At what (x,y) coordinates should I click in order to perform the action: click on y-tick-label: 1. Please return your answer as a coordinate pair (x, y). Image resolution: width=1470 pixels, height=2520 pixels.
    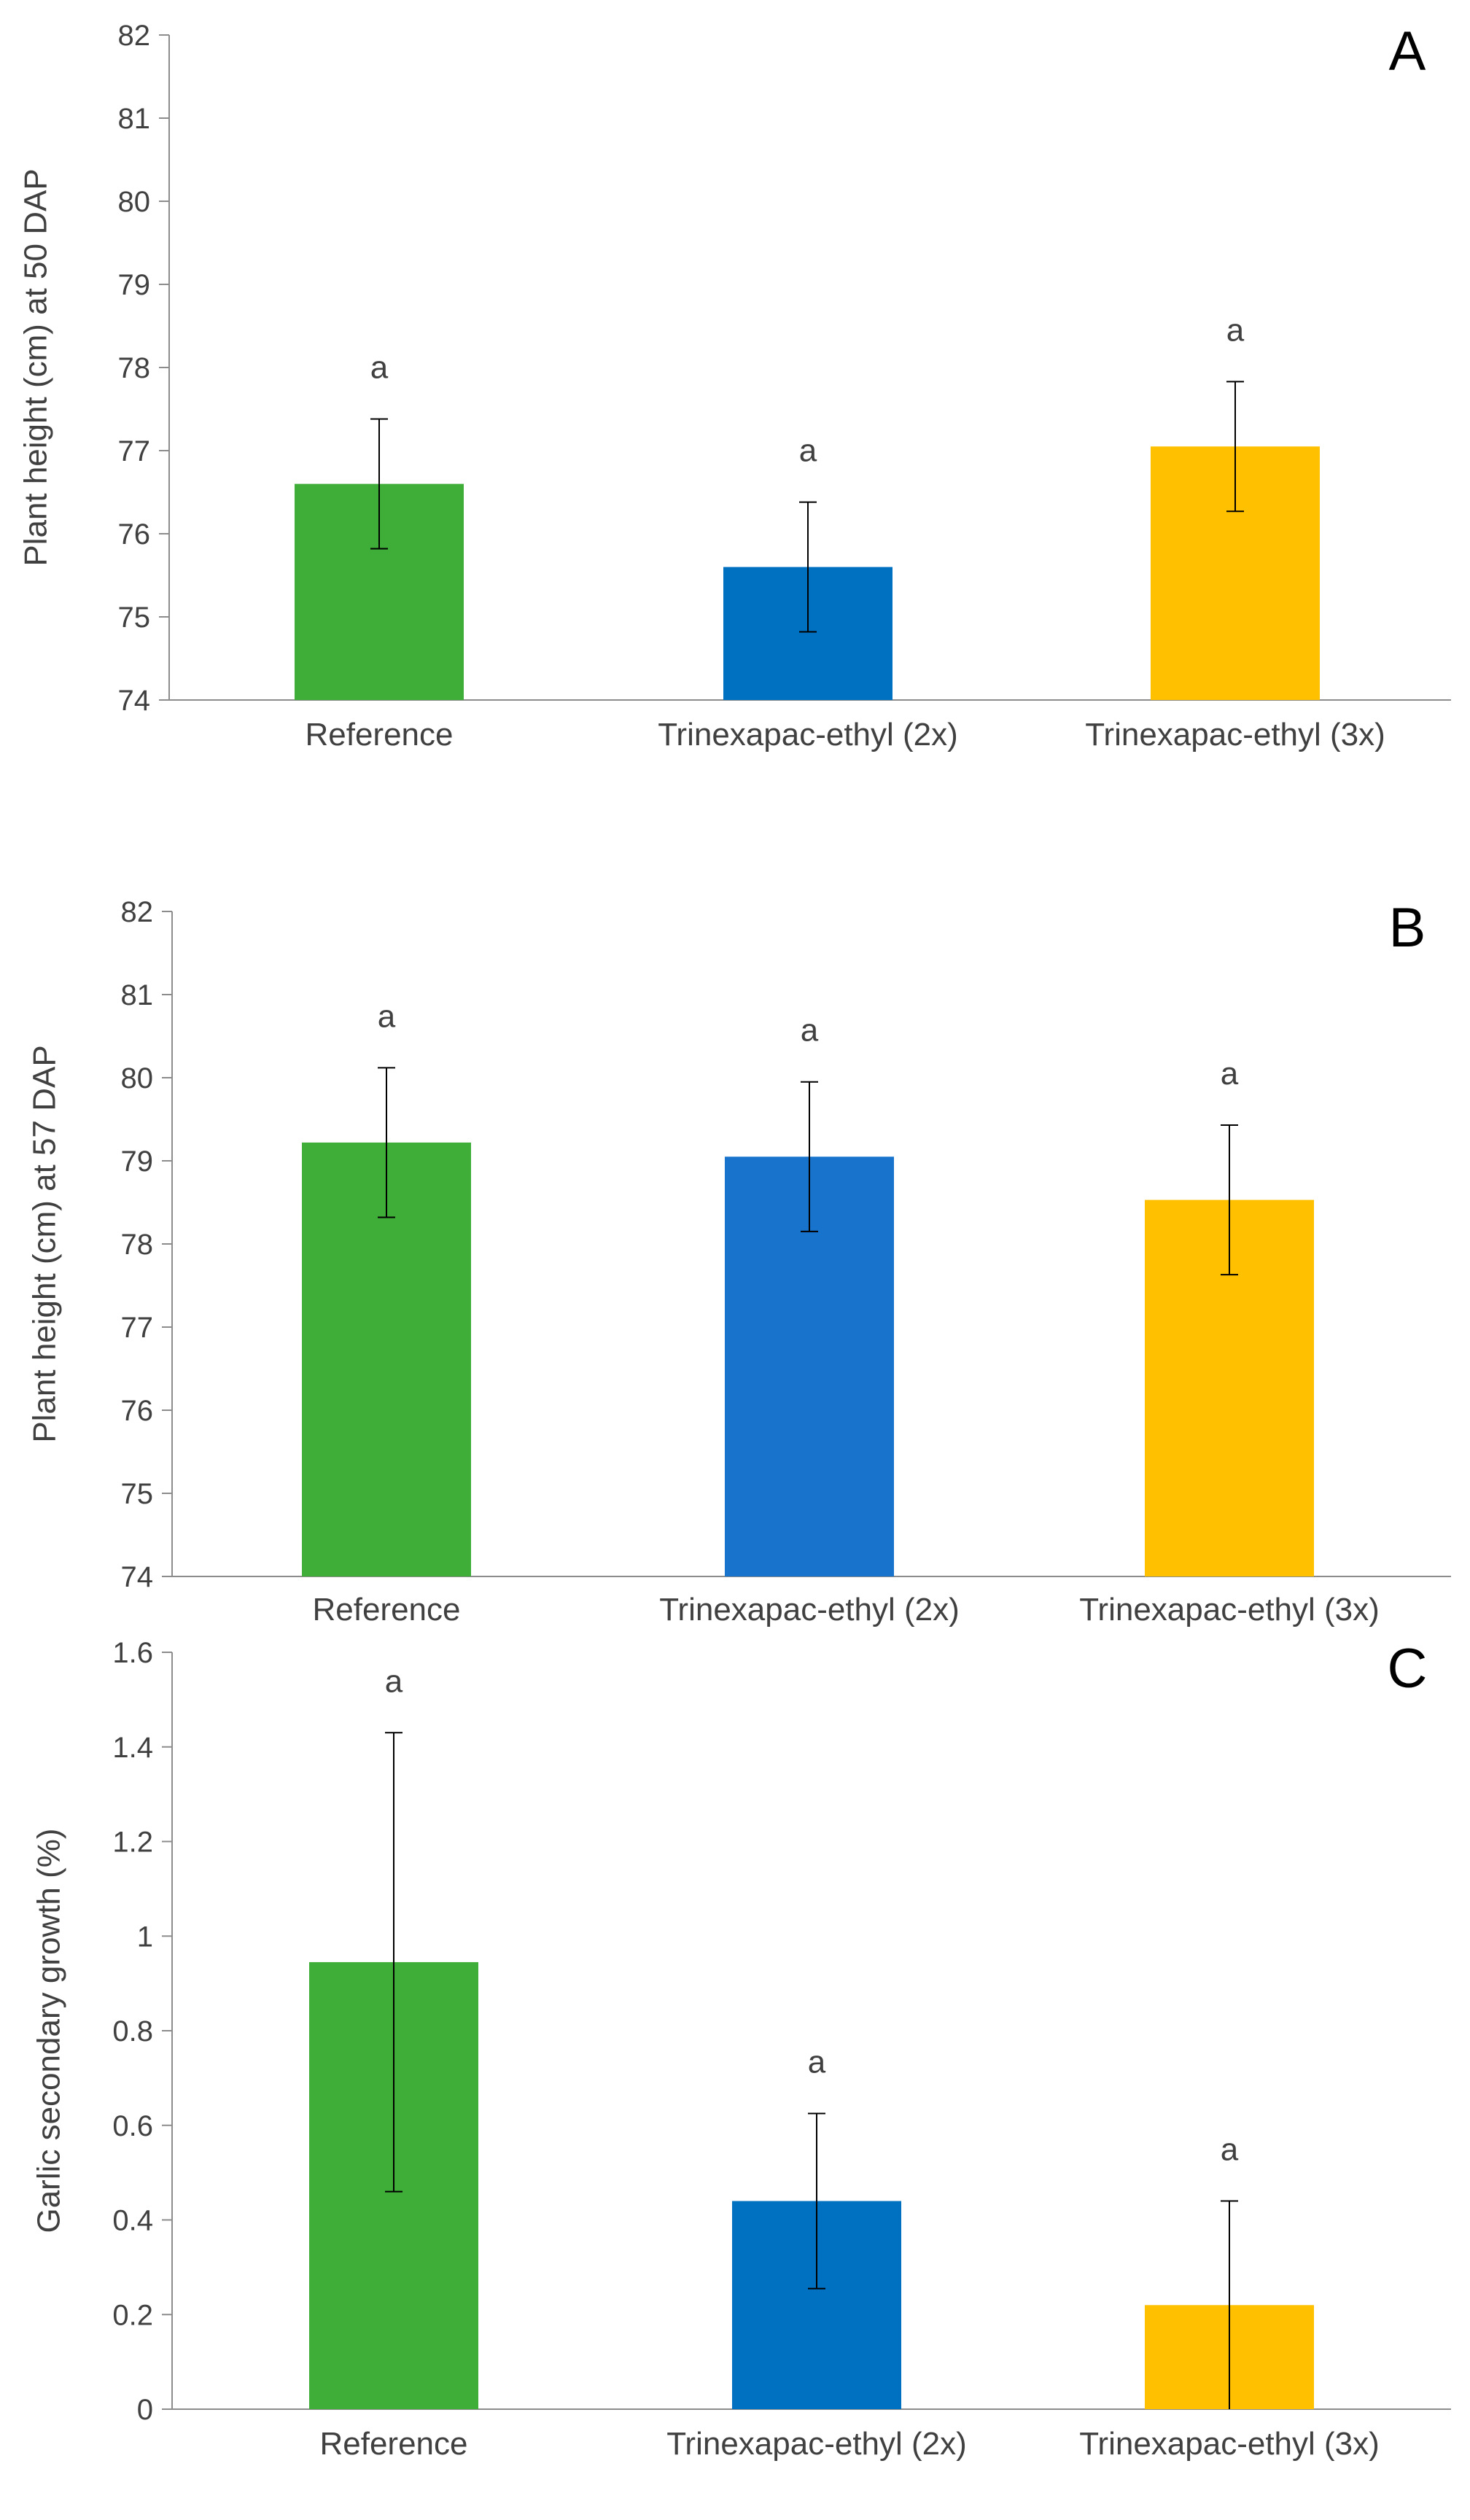
    Looking at the image, I should click on (145, 1937).